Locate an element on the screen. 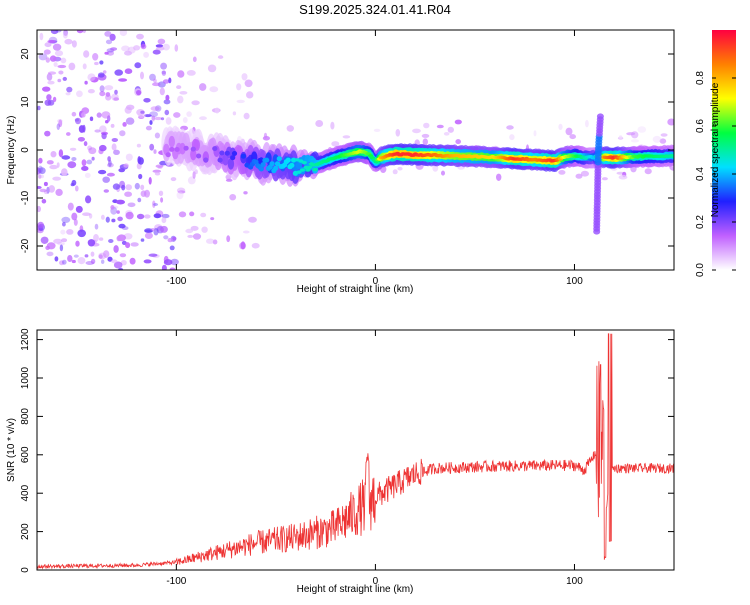  y-tick-label: 20 is located at coordinates (25, 54).